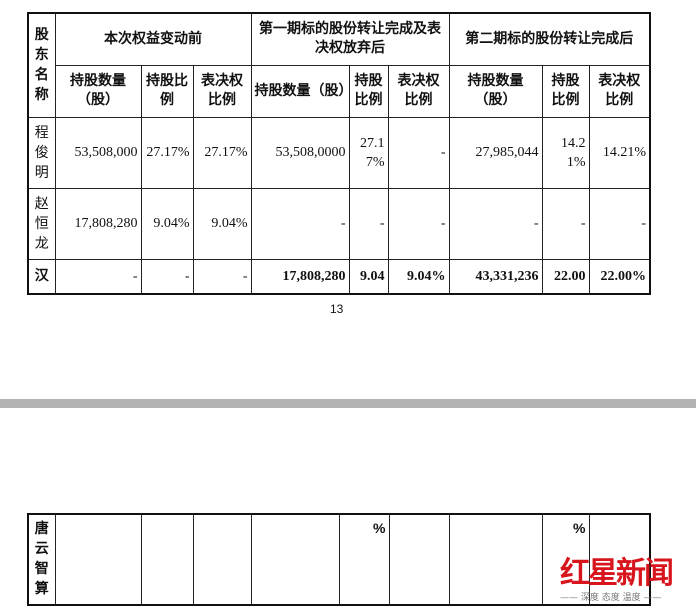  What do you see at coordinates (337, 309) in the screenshot?
I see `page-number: 13` at bounding box center [337, 309].